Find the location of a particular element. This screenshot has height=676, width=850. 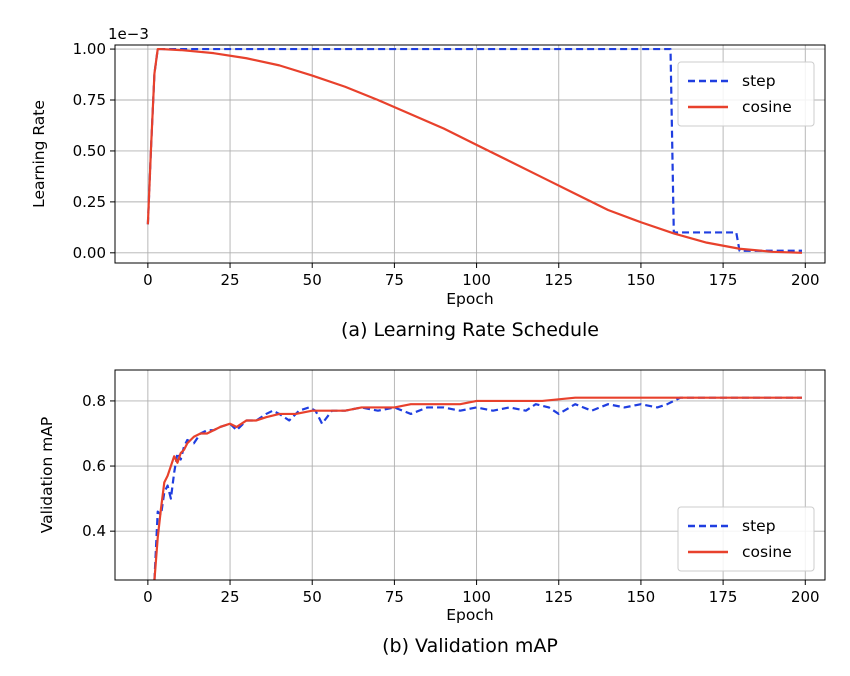

y-tick-label: 1.00 is located at coordinates (89, 49).